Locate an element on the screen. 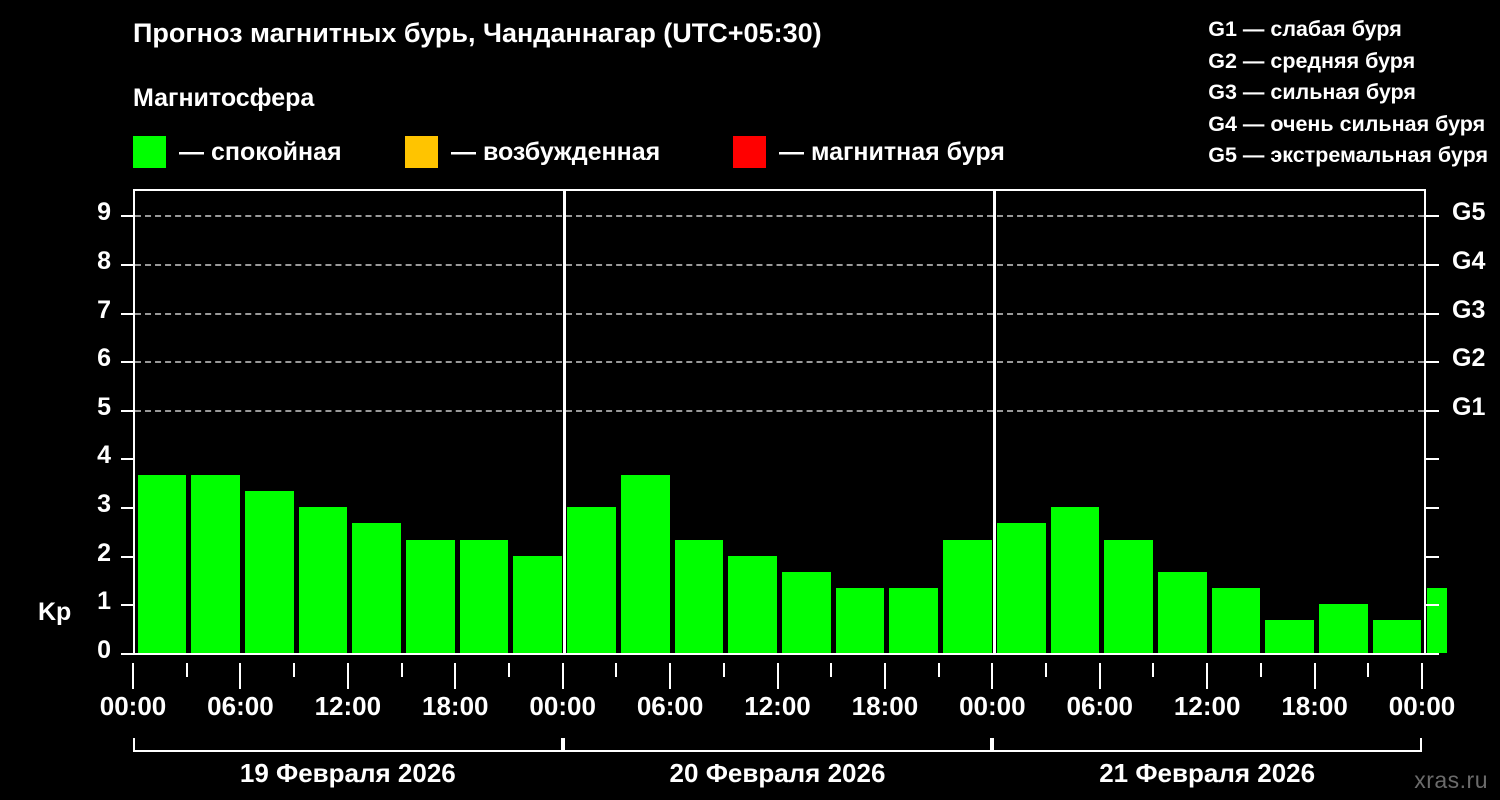 This screenshot has height=800, width=1500. y-tick-label-8: 8 is located at coordinates (104, 260).